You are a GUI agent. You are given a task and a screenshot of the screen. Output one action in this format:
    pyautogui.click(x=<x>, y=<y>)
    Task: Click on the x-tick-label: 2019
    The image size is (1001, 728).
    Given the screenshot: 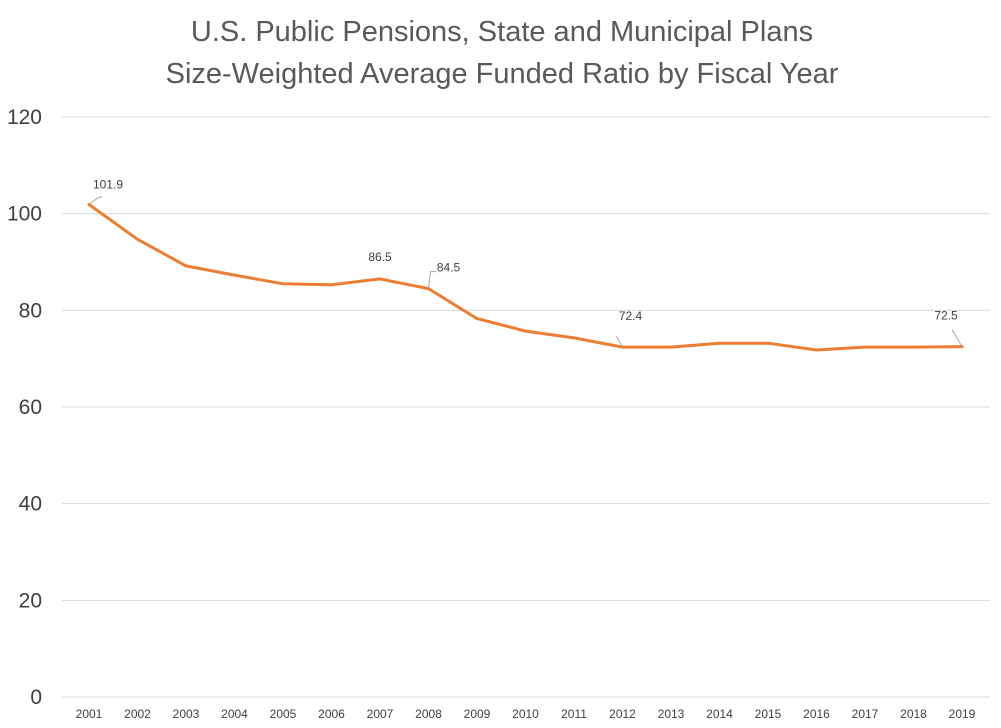 What is the action you would take?
    pyautogui.click(x=962, y=714)
    